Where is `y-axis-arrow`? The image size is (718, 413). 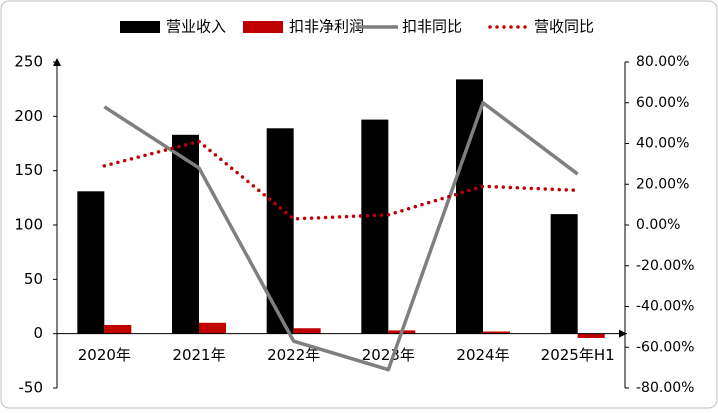 y-axis-arrow is located at coordinates (57, 62).